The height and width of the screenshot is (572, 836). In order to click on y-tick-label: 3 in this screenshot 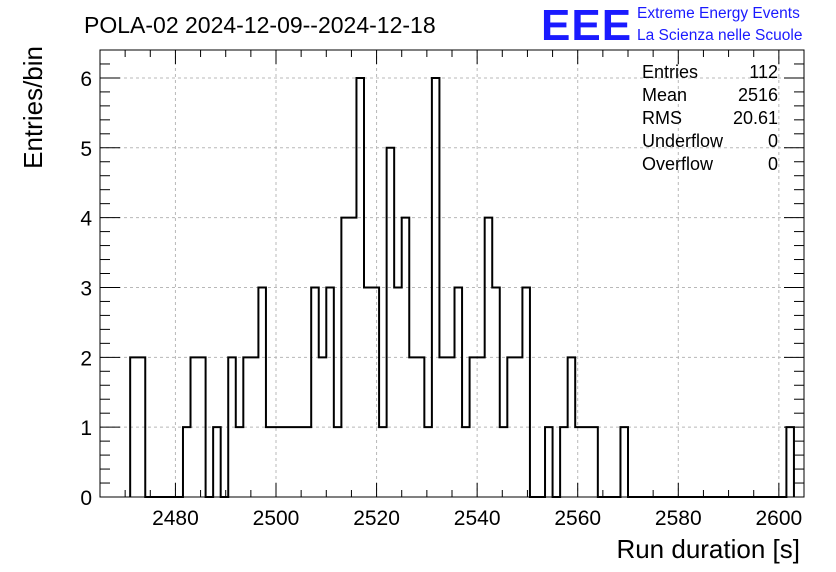, I will do `click(86, 288)`.